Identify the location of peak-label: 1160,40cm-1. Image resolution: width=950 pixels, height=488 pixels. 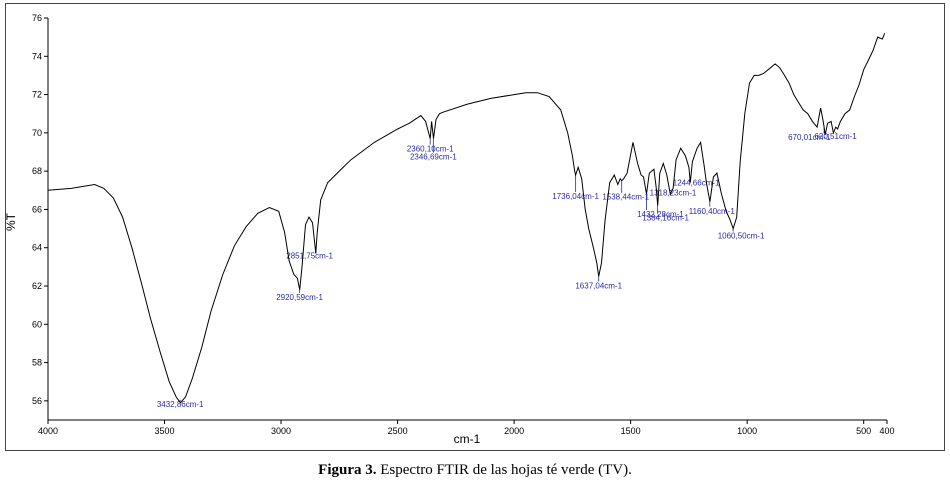
(712, 211).